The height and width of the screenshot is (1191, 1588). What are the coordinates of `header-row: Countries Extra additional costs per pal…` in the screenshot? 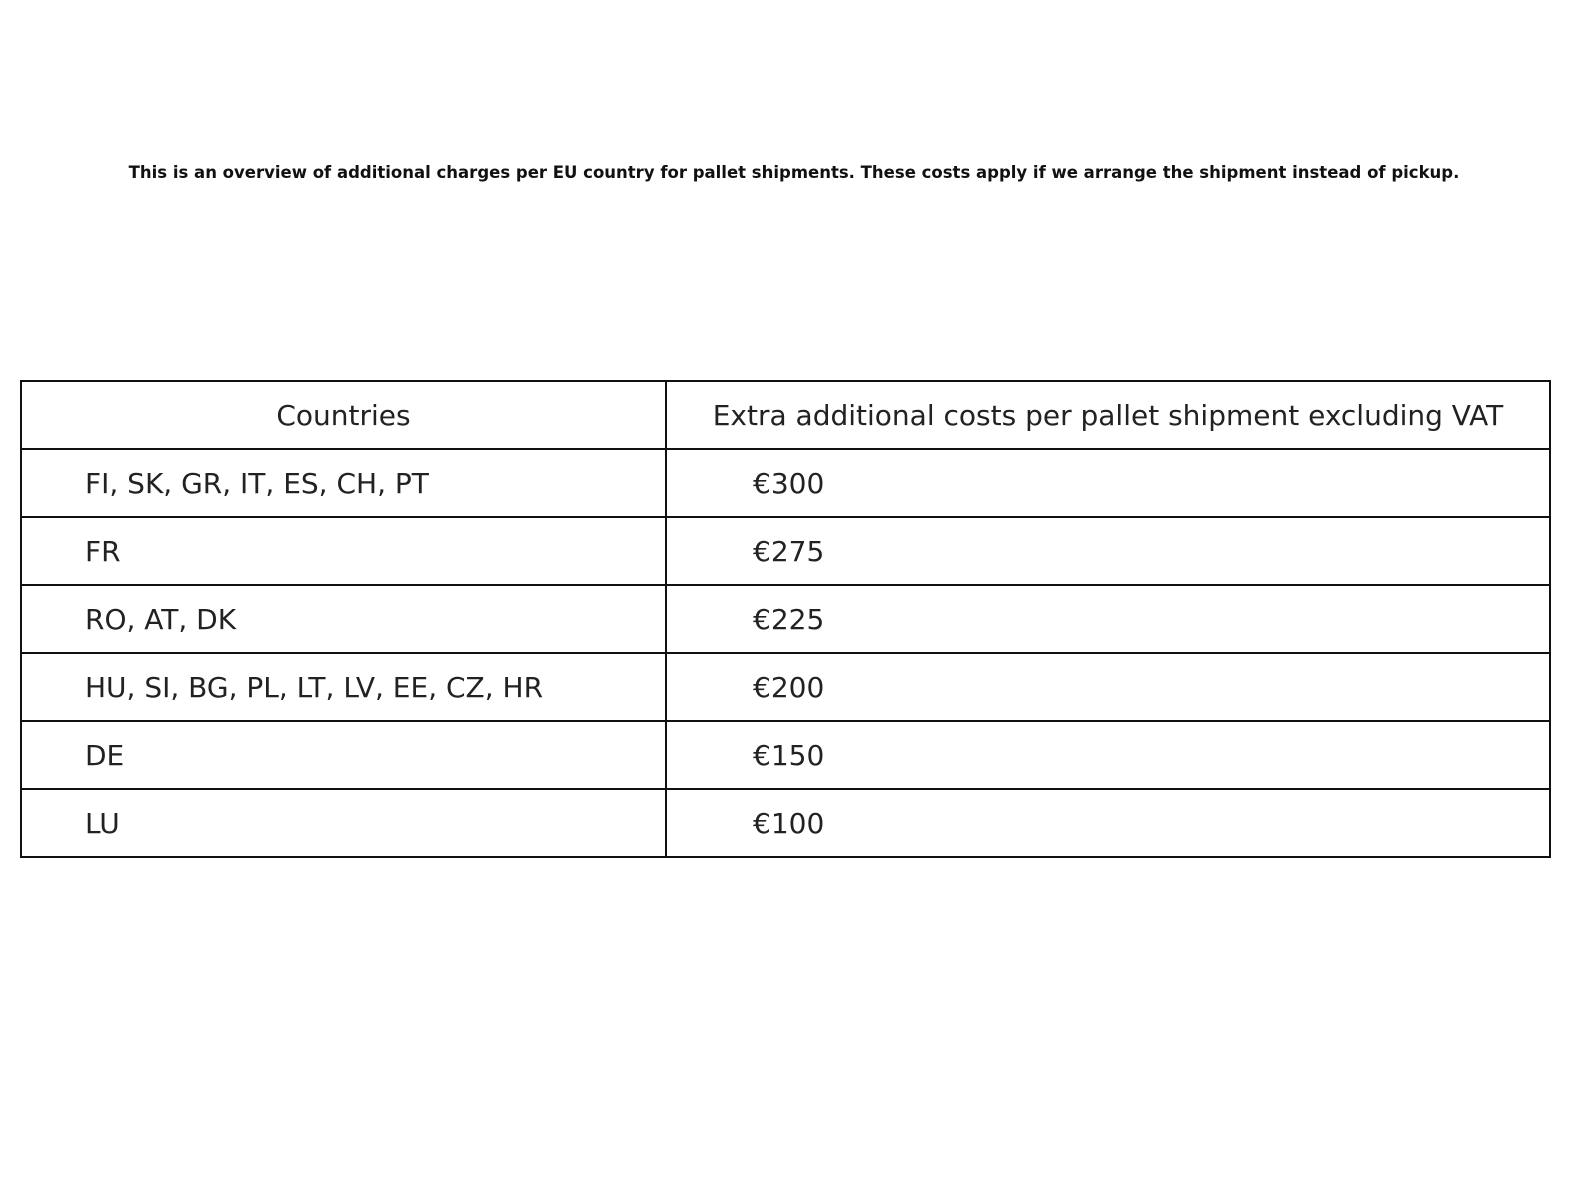 It's located at (785, 415).